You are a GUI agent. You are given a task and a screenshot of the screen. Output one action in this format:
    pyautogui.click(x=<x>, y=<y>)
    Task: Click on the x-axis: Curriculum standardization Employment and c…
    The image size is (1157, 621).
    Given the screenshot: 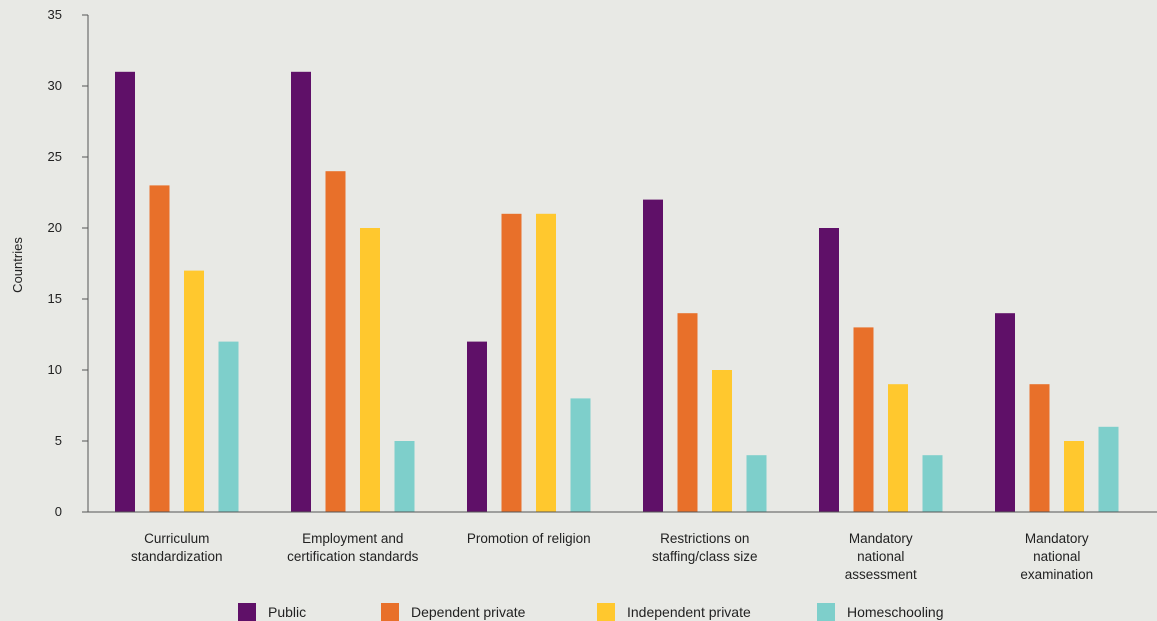 What is the action you would take?
    pyautogui.click(x=622, y=546)
    